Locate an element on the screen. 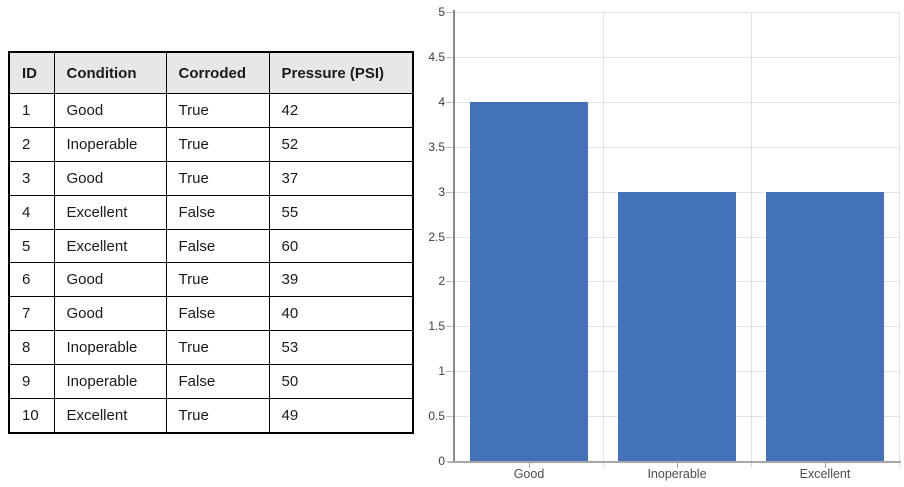 Image resolution: width=904 pixels, height=487 pixels. y-tick-label: 5 is located at coordinates (441, 12).